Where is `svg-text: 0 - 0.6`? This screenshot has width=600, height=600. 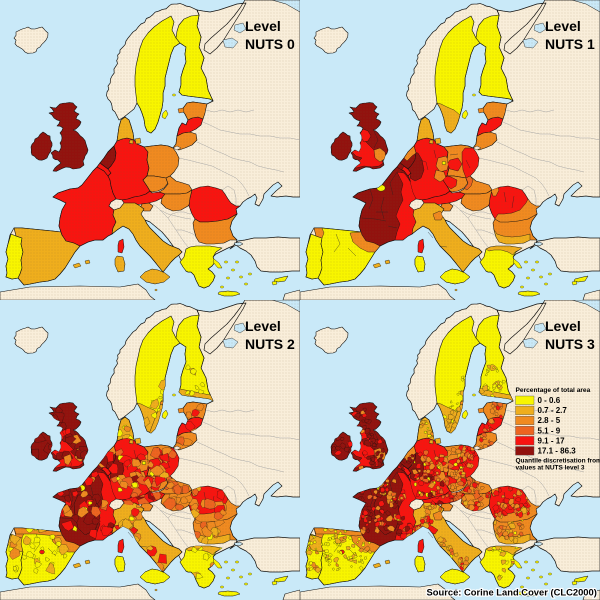
svg-text: 0 - 0.6 is located at coordinates (549, 400).